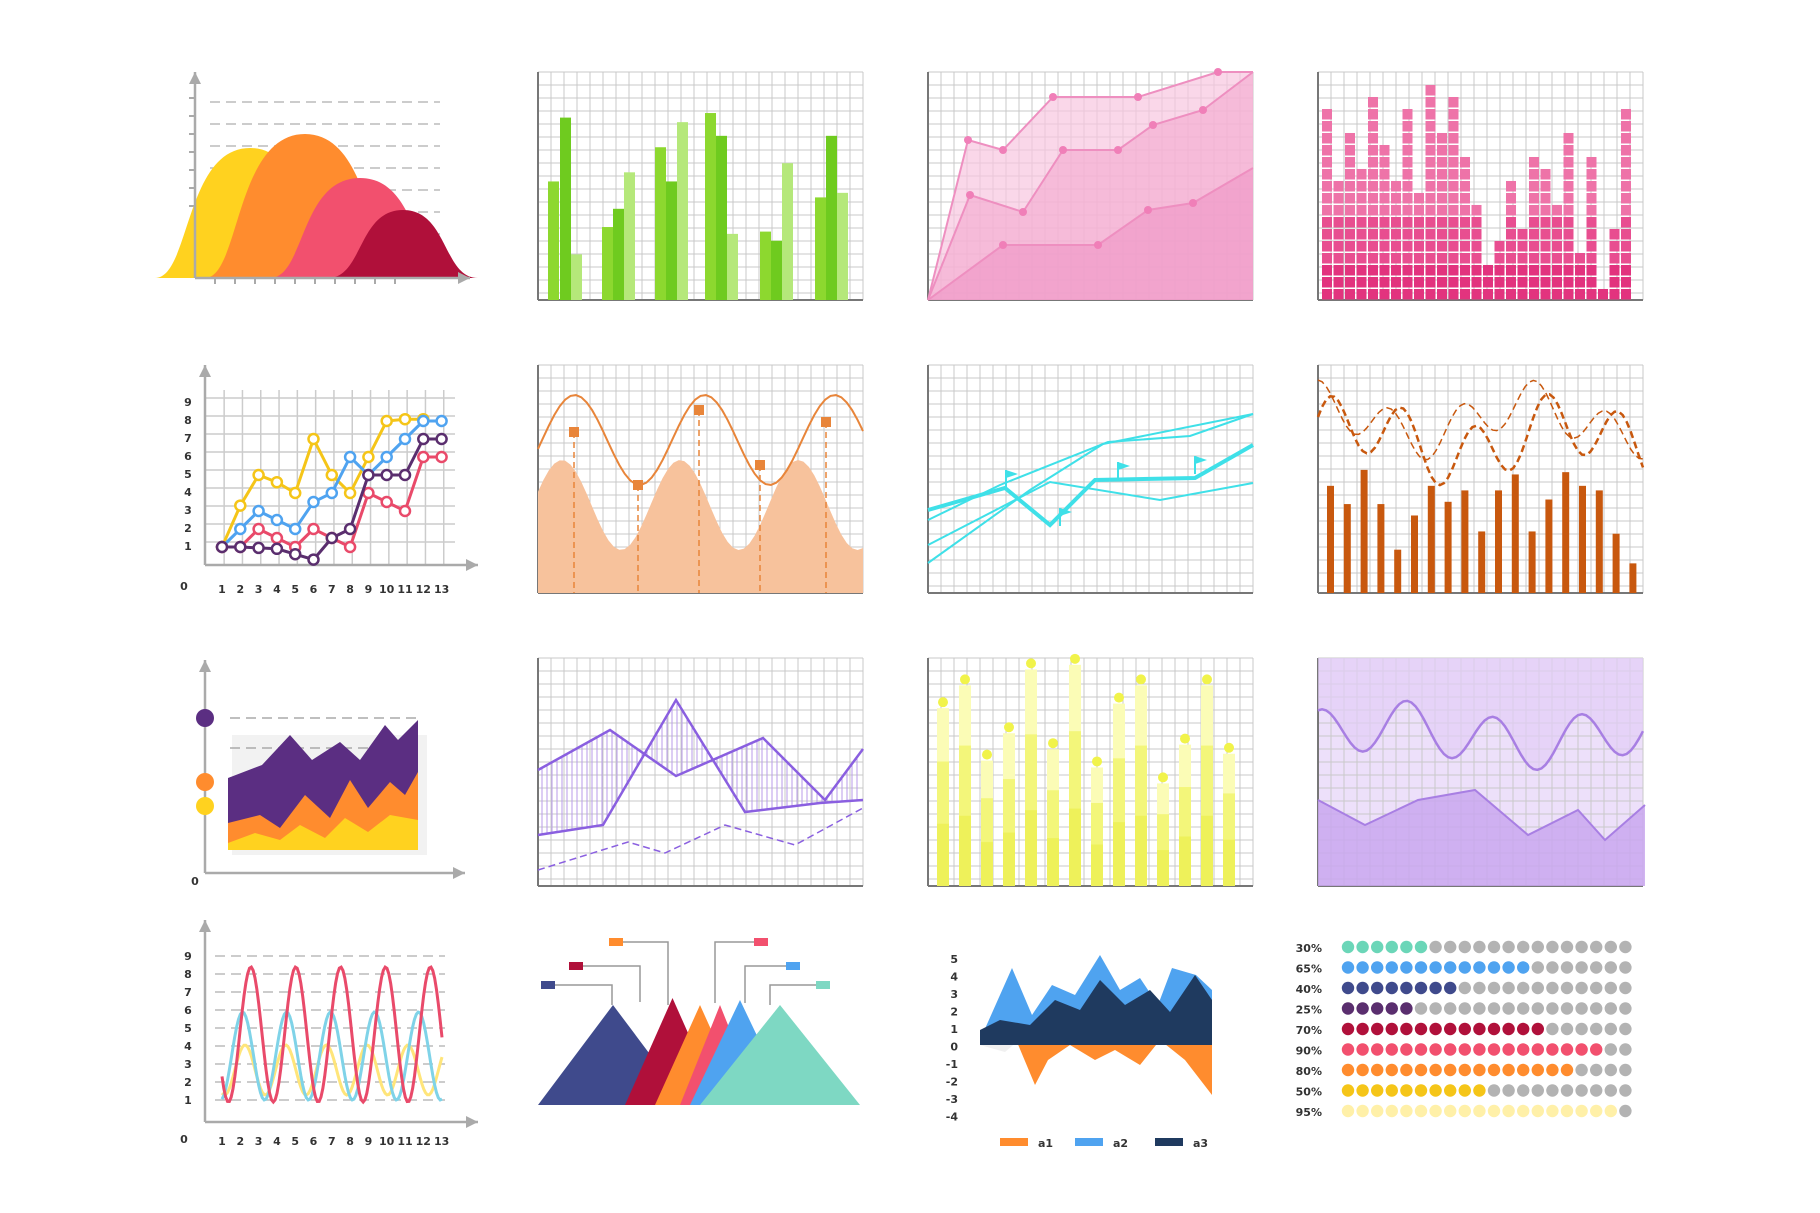 Image resolution: width=1820 pixels, height=1213 pixels. What do you see at coordinates (472, 1122) in the screenshot?
I see `x-axis-arrow` at bounding box center [472, 1122].